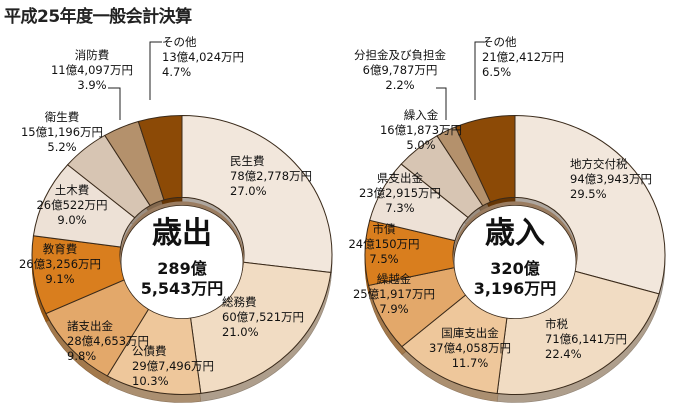  I want to click on center-label: 歳入, so click(515, 233).